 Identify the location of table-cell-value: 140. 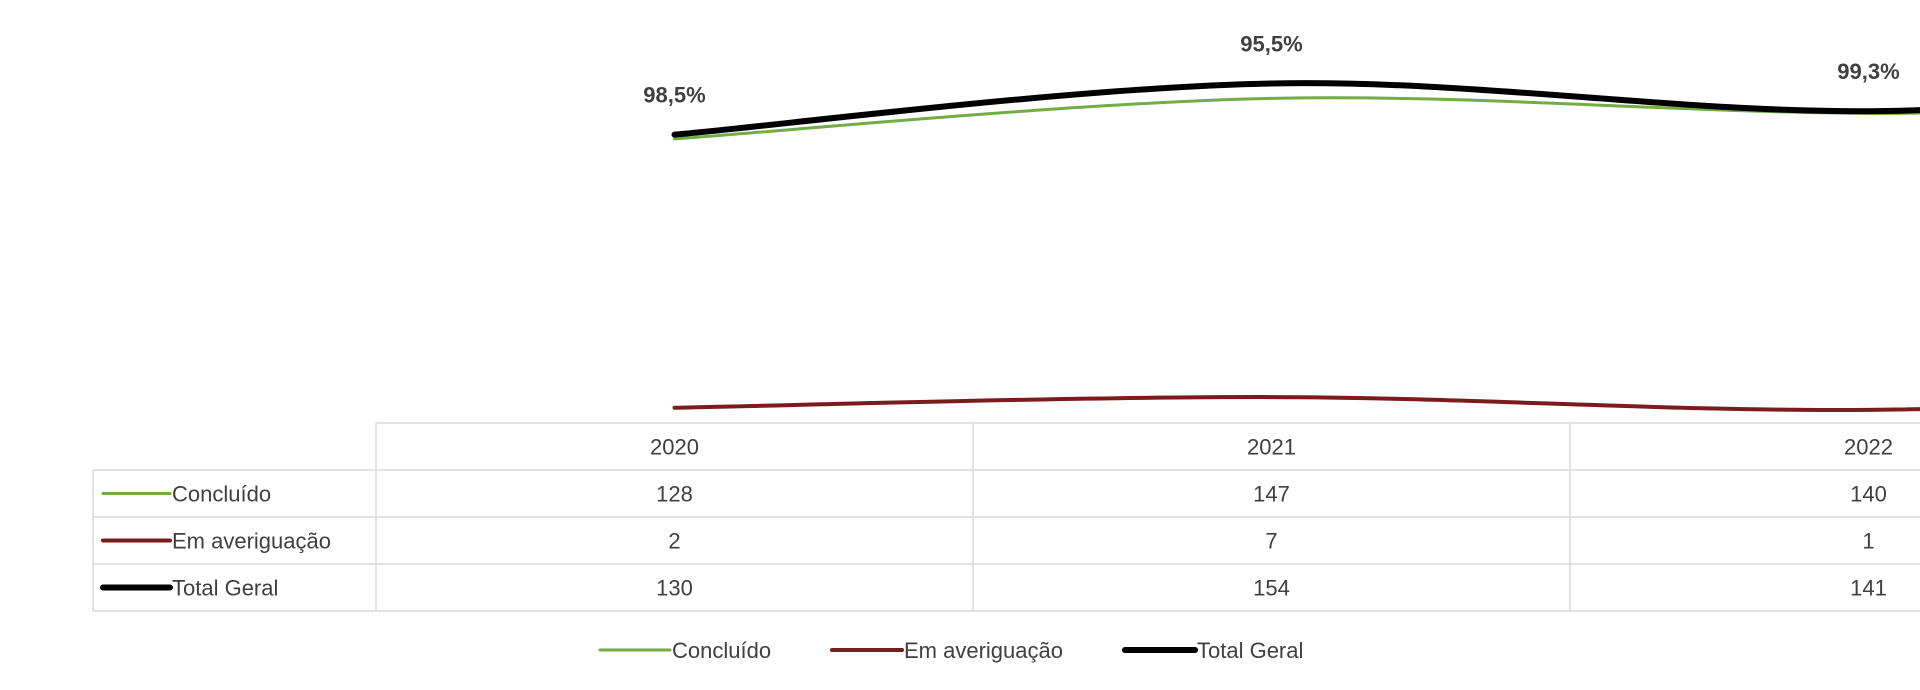
(1868, 494).